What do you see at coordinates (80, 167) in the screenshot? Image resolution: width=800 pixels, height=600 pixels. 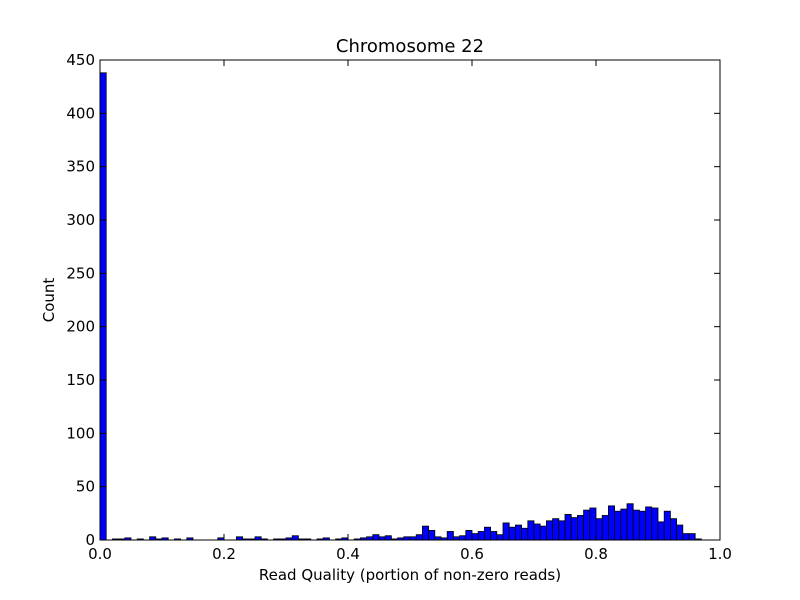 I see `y-tick-label: 350` at bounding box center [80, 167].